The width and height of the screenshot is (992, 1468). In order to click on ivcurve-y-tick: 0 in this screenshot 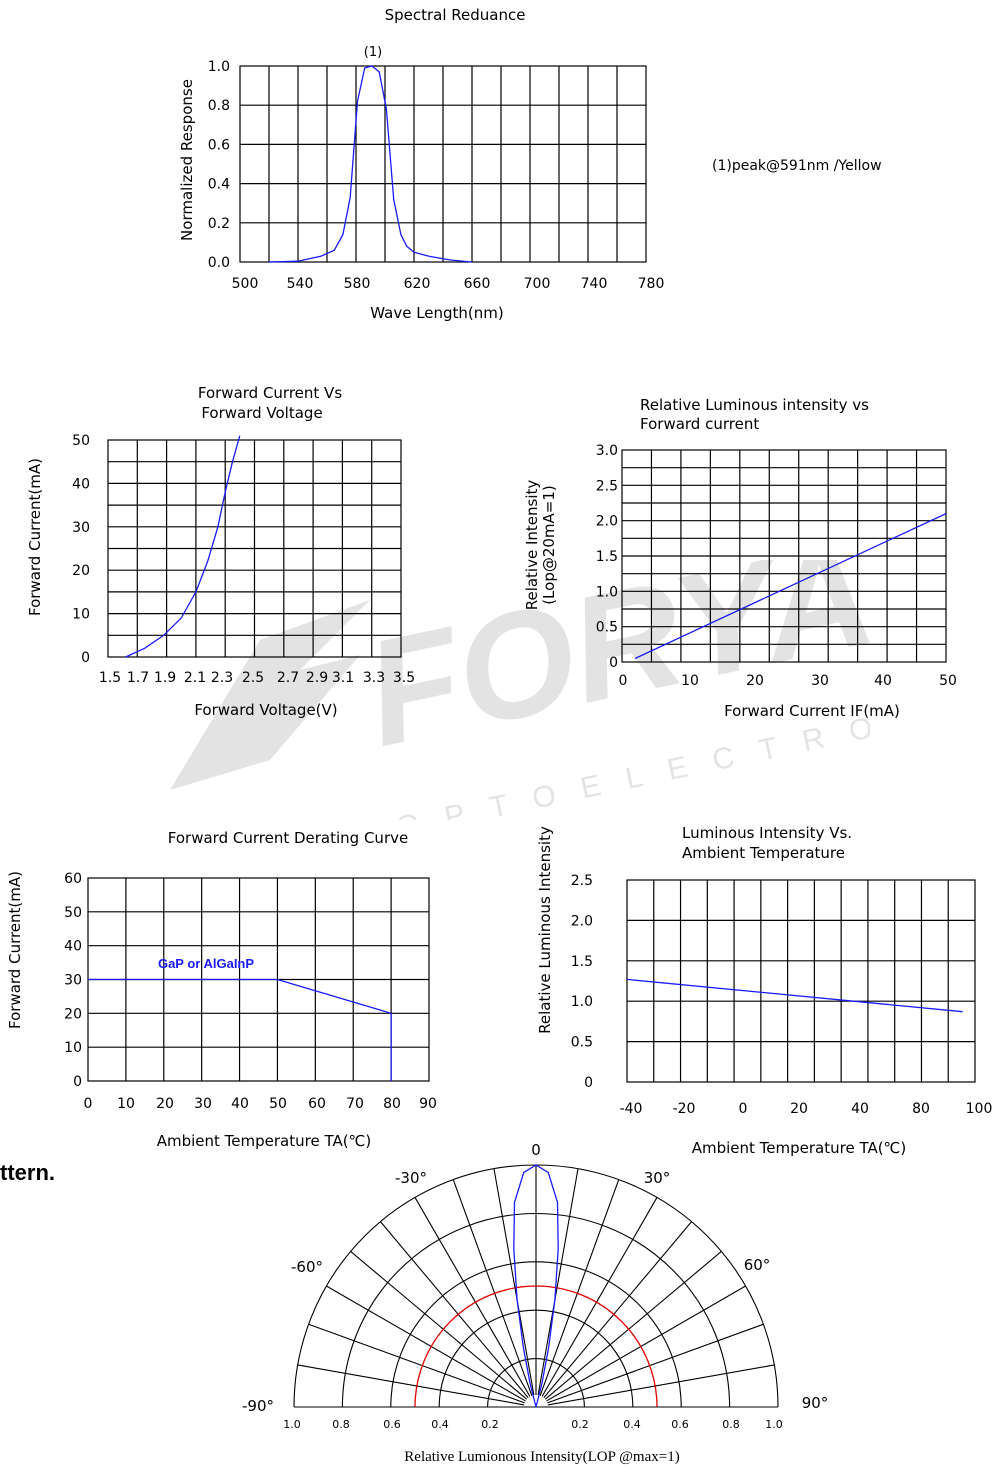, I will do `click(85, 658)`.